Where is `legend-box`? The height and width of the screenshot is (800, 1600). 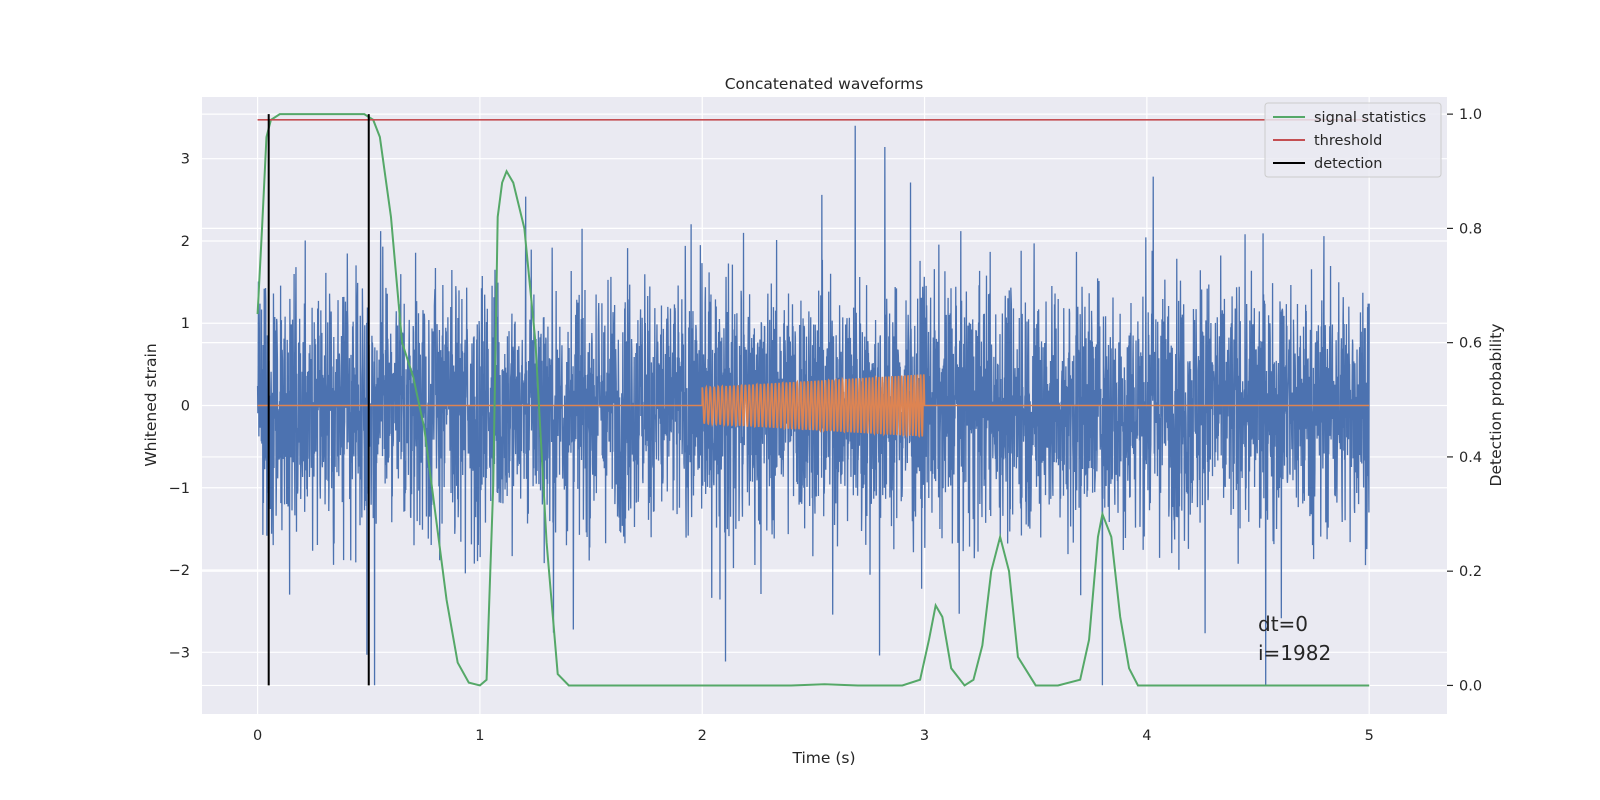 legend-box is located at coordinates (1353, 140).